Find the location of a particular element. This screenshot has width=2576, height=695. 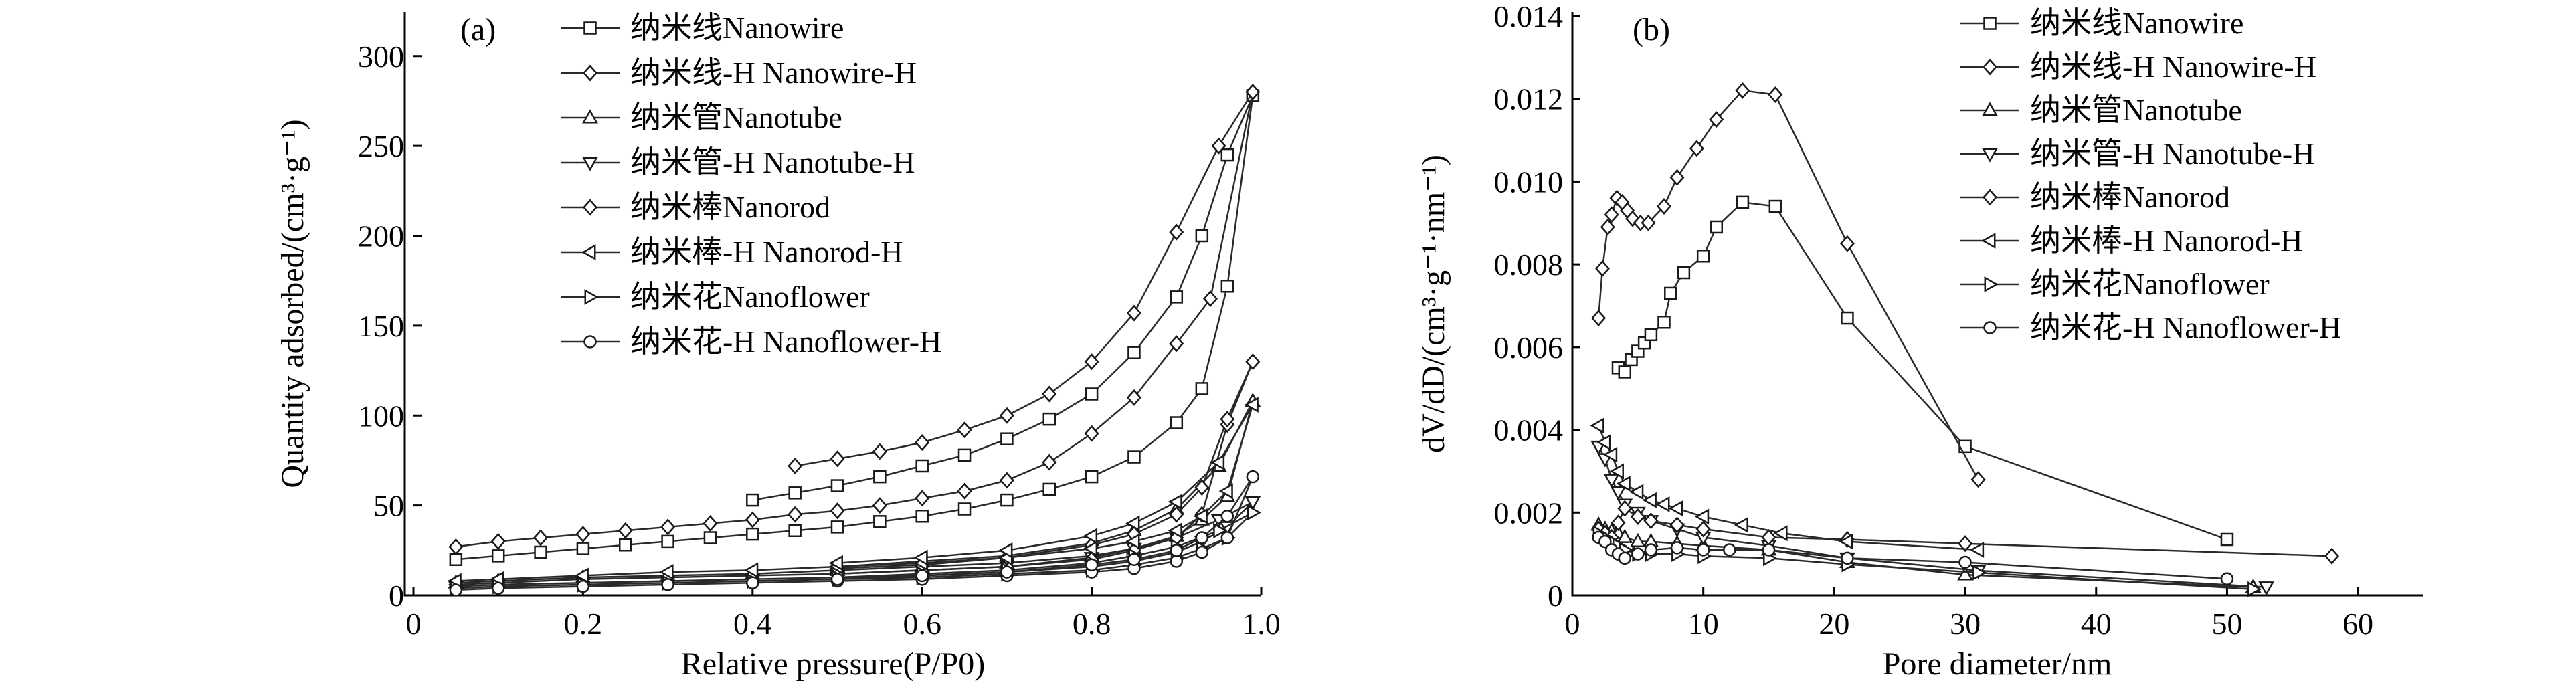

legend-label: 纳米棒Nanorod is located at coordinates (730, 207).